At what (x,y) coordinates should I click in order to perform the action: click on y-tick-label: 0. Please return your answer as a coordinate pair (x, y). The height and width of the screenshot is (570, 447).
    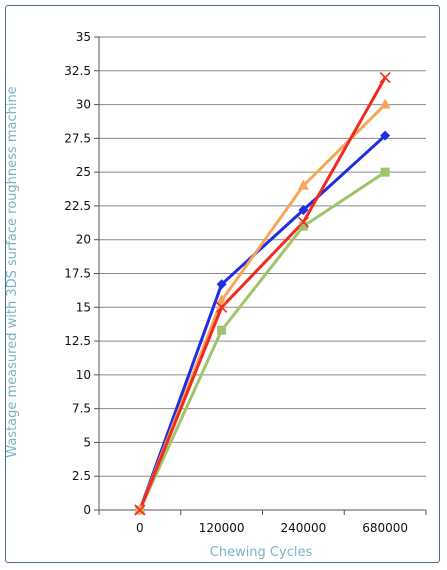
    Looking at the image, I should click on (87, 510).